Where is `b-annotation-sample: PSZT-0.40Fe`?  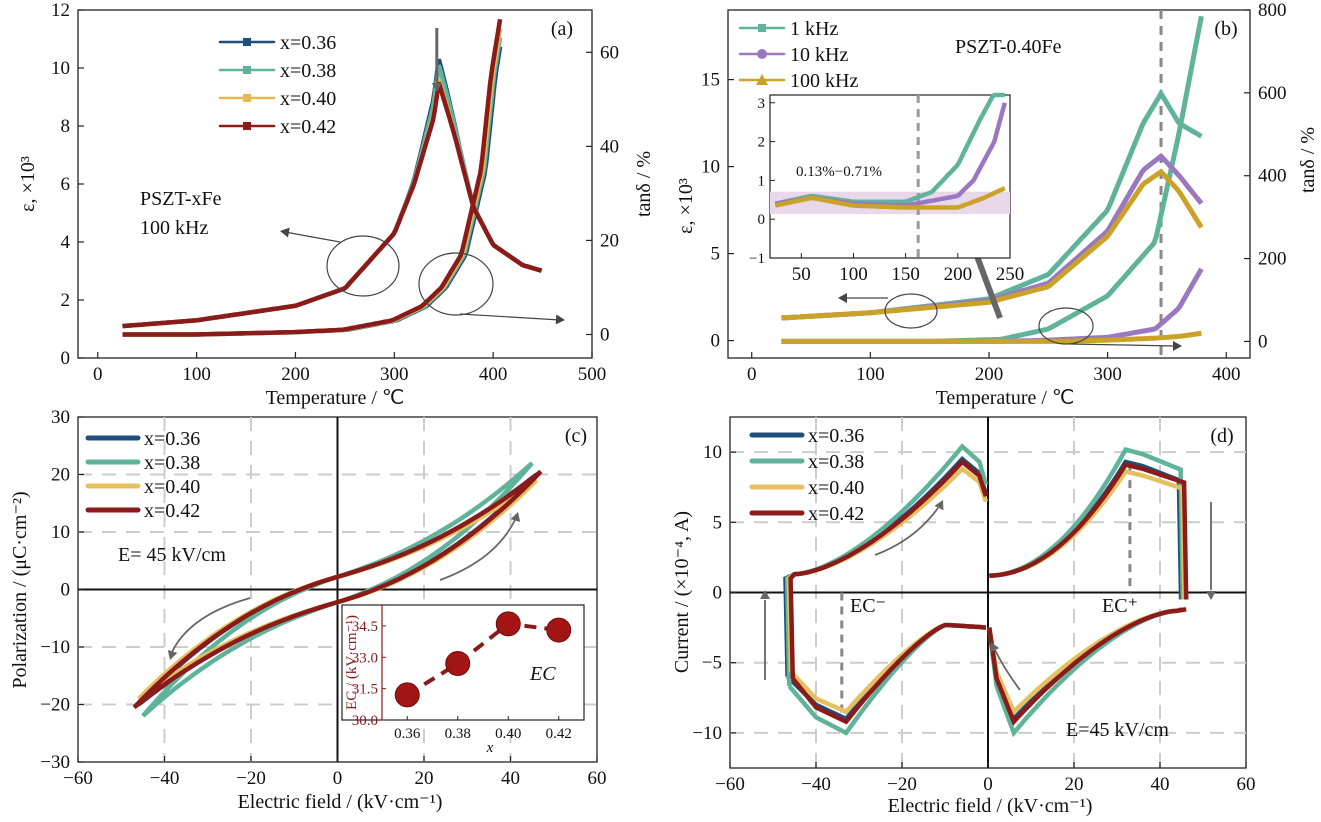 b-annotation-sample: PSZT-0.40Fe is located at coordinates (1008, 47).